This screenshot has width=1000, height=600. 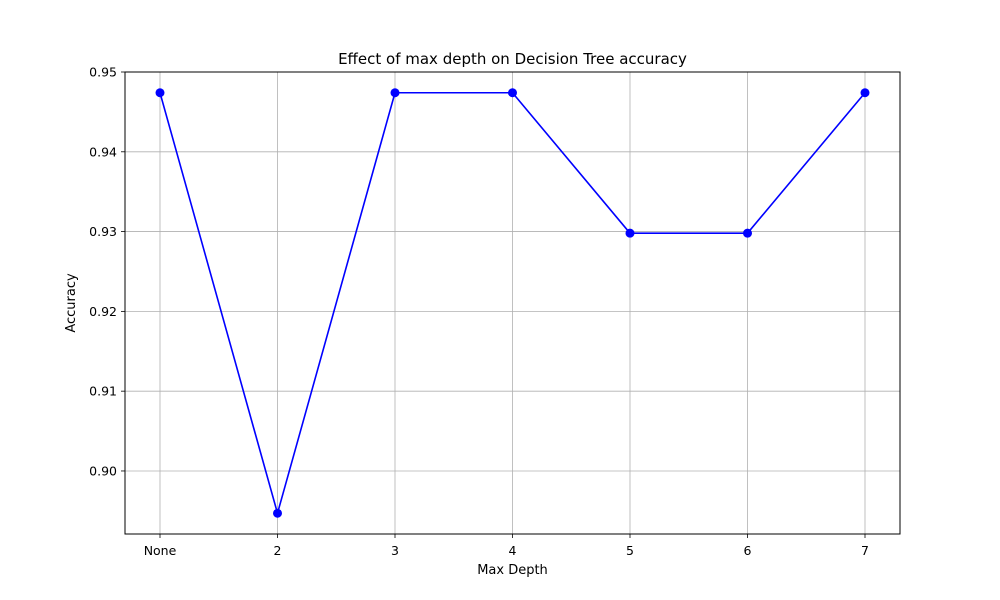 What do you see at coordinates (107, 271) in the screenshot?
I see `y-axis: 0.90 0.91 0.92 0.93 0.94 0.95` at bounding box center [107, 271].